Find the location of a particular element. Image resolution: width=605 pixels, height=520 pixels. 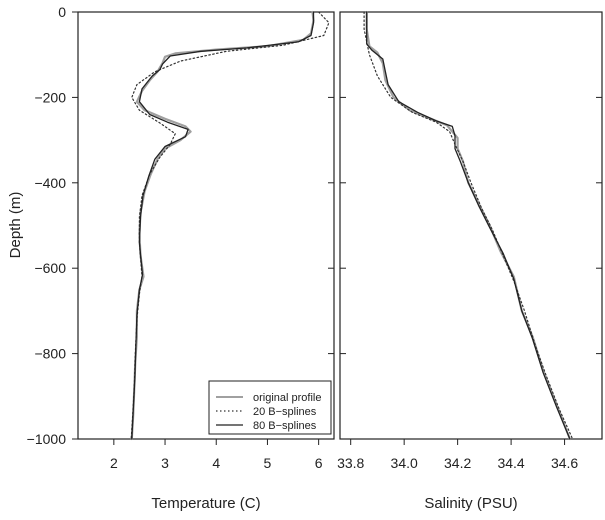

temperature-axis-ticks: 2 3 4 5 6 is located at coordinates (216, 455).